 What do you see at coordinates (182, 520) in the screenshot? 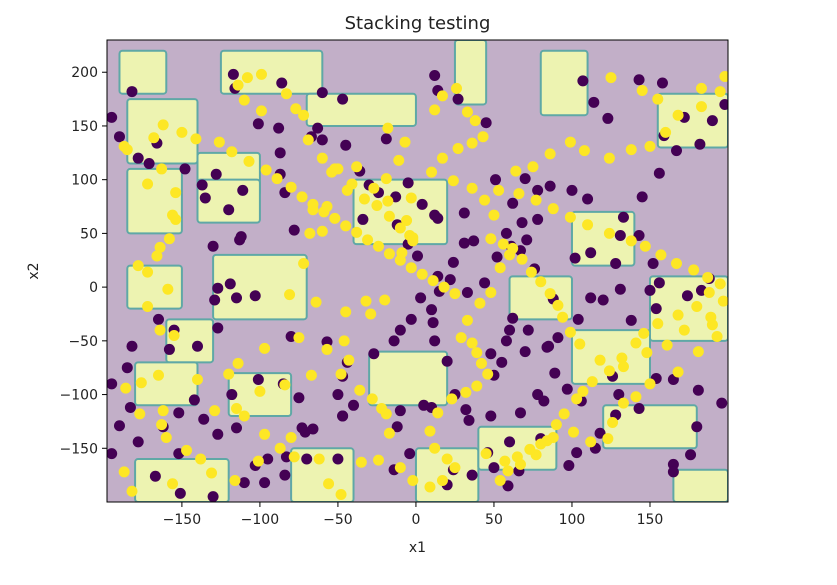
I see `x-tick-label: −150` at bounding box center [182, 520].